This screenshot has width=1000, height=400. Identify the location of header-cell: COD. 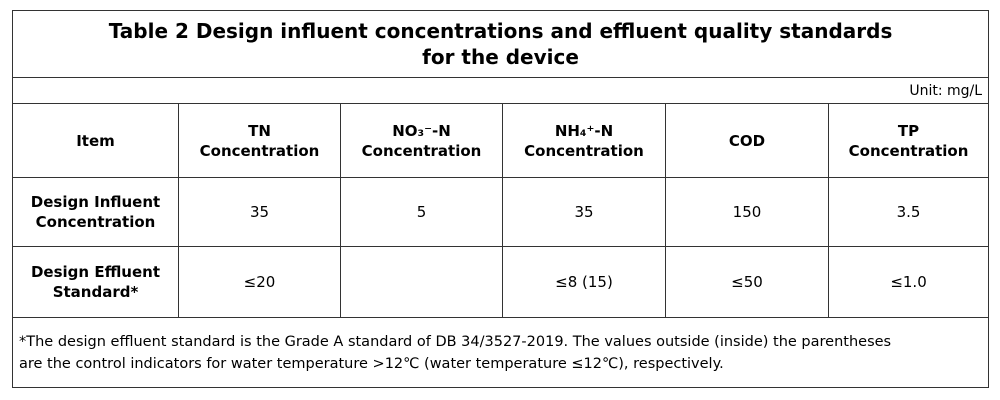
(747, 140).